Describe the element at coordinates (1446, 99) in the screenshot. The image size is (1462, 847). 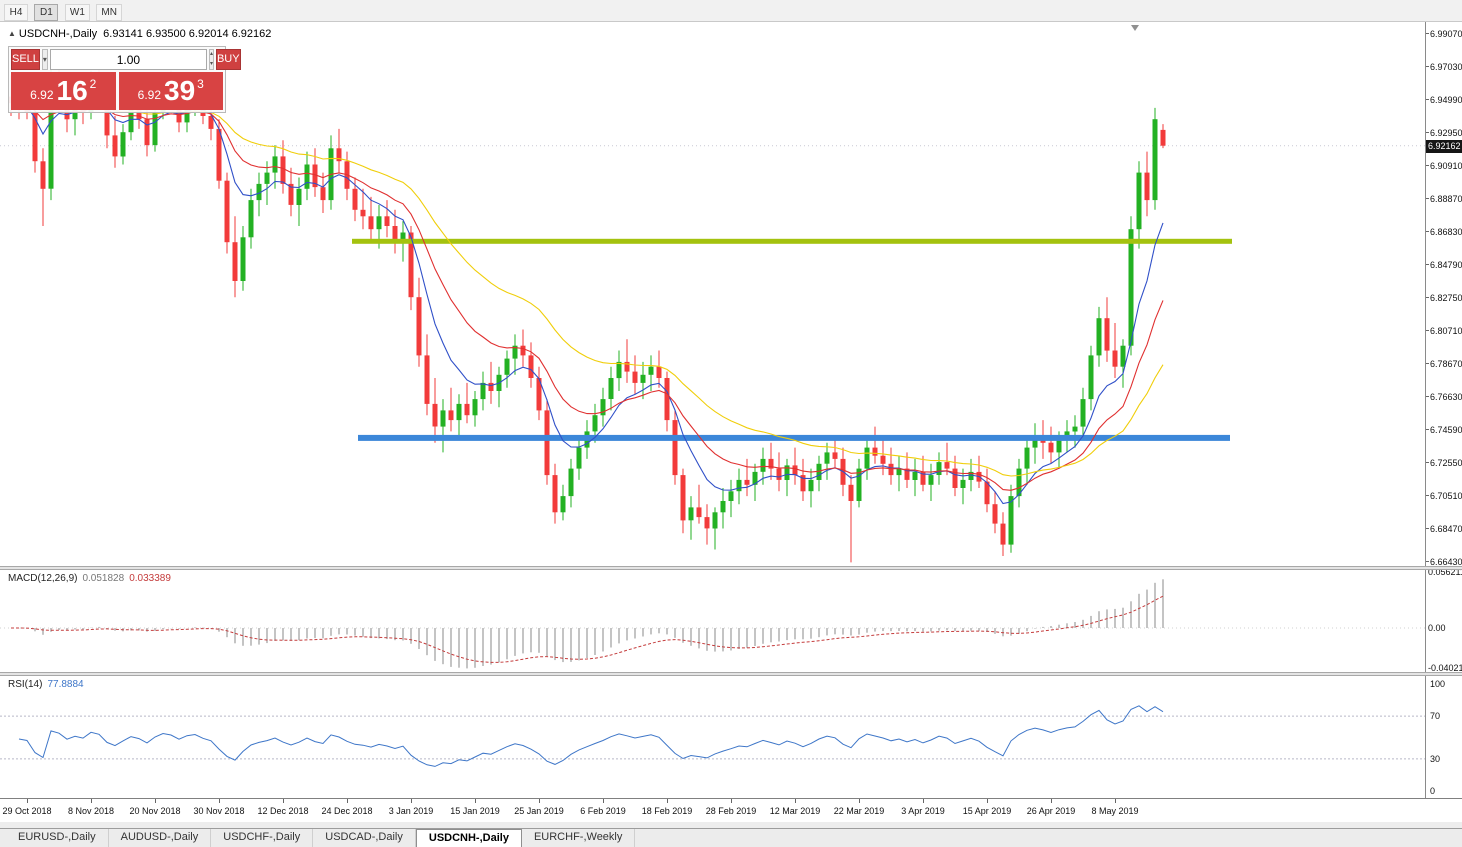
I see `price-axis-tick-label: 6.94990` at that location.